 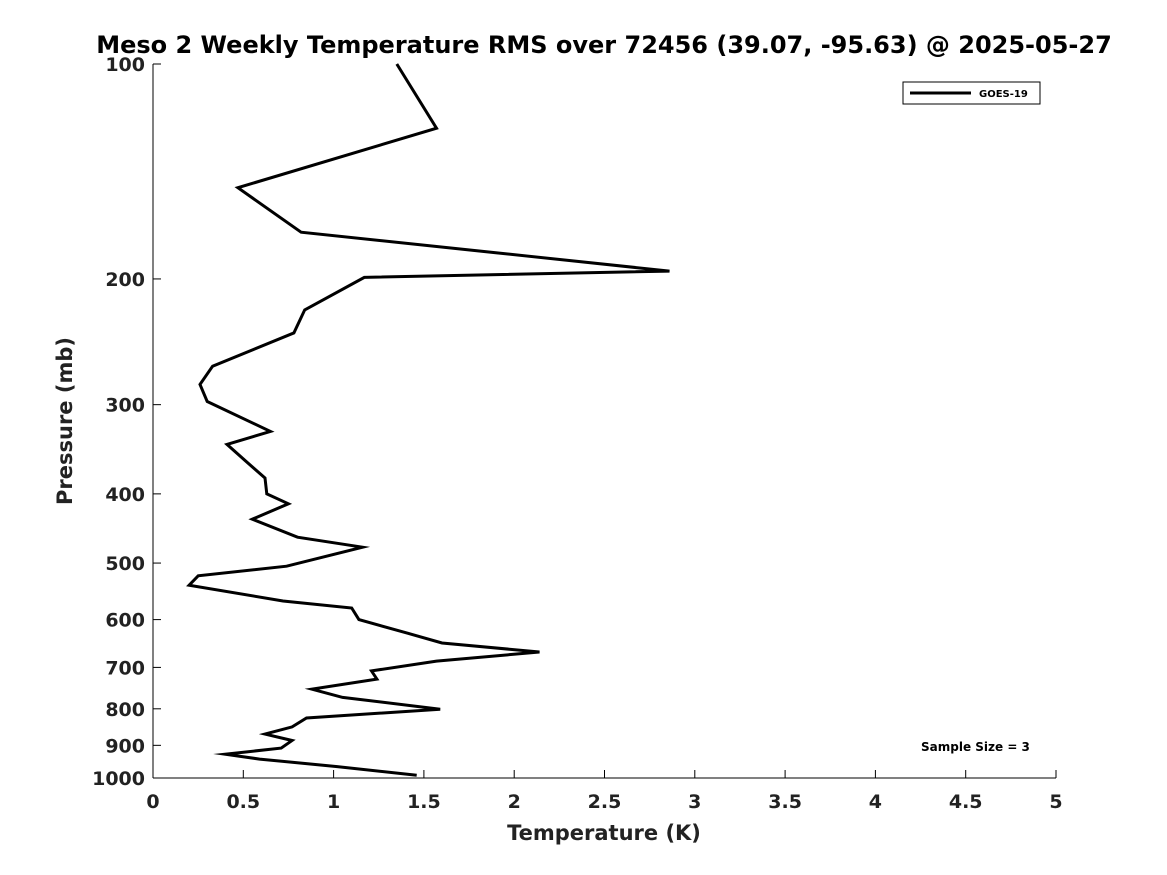 I want to click on y-tick-label: 100, so click(x=125, y=65).